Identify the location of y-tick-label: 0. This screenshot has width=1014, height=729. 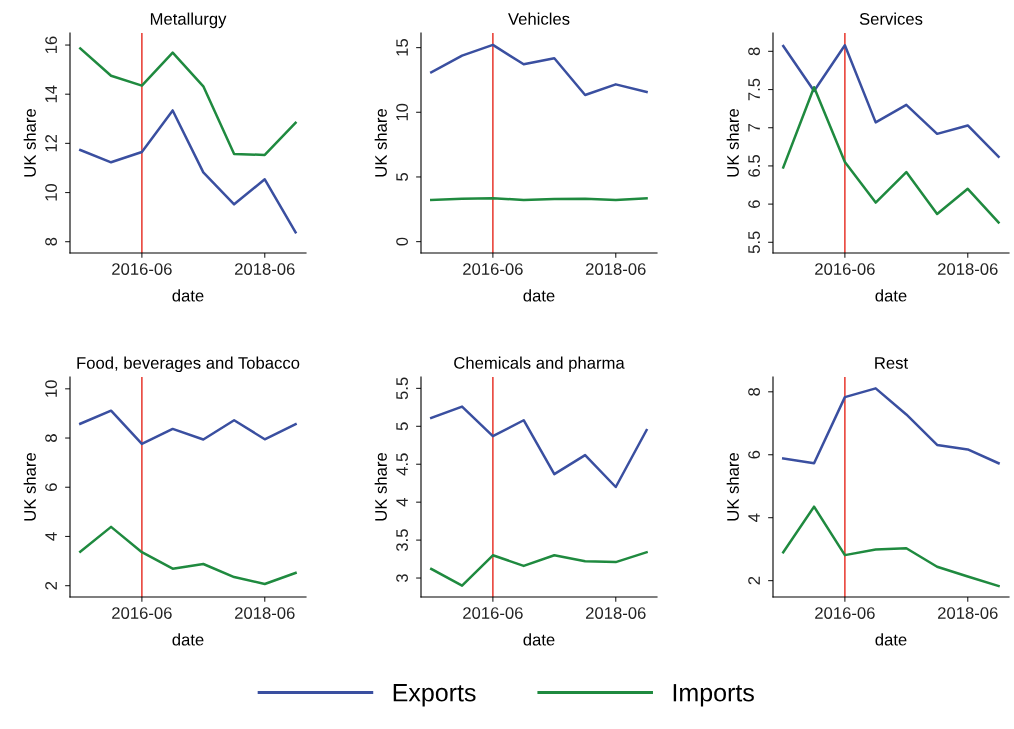
(402, 241).